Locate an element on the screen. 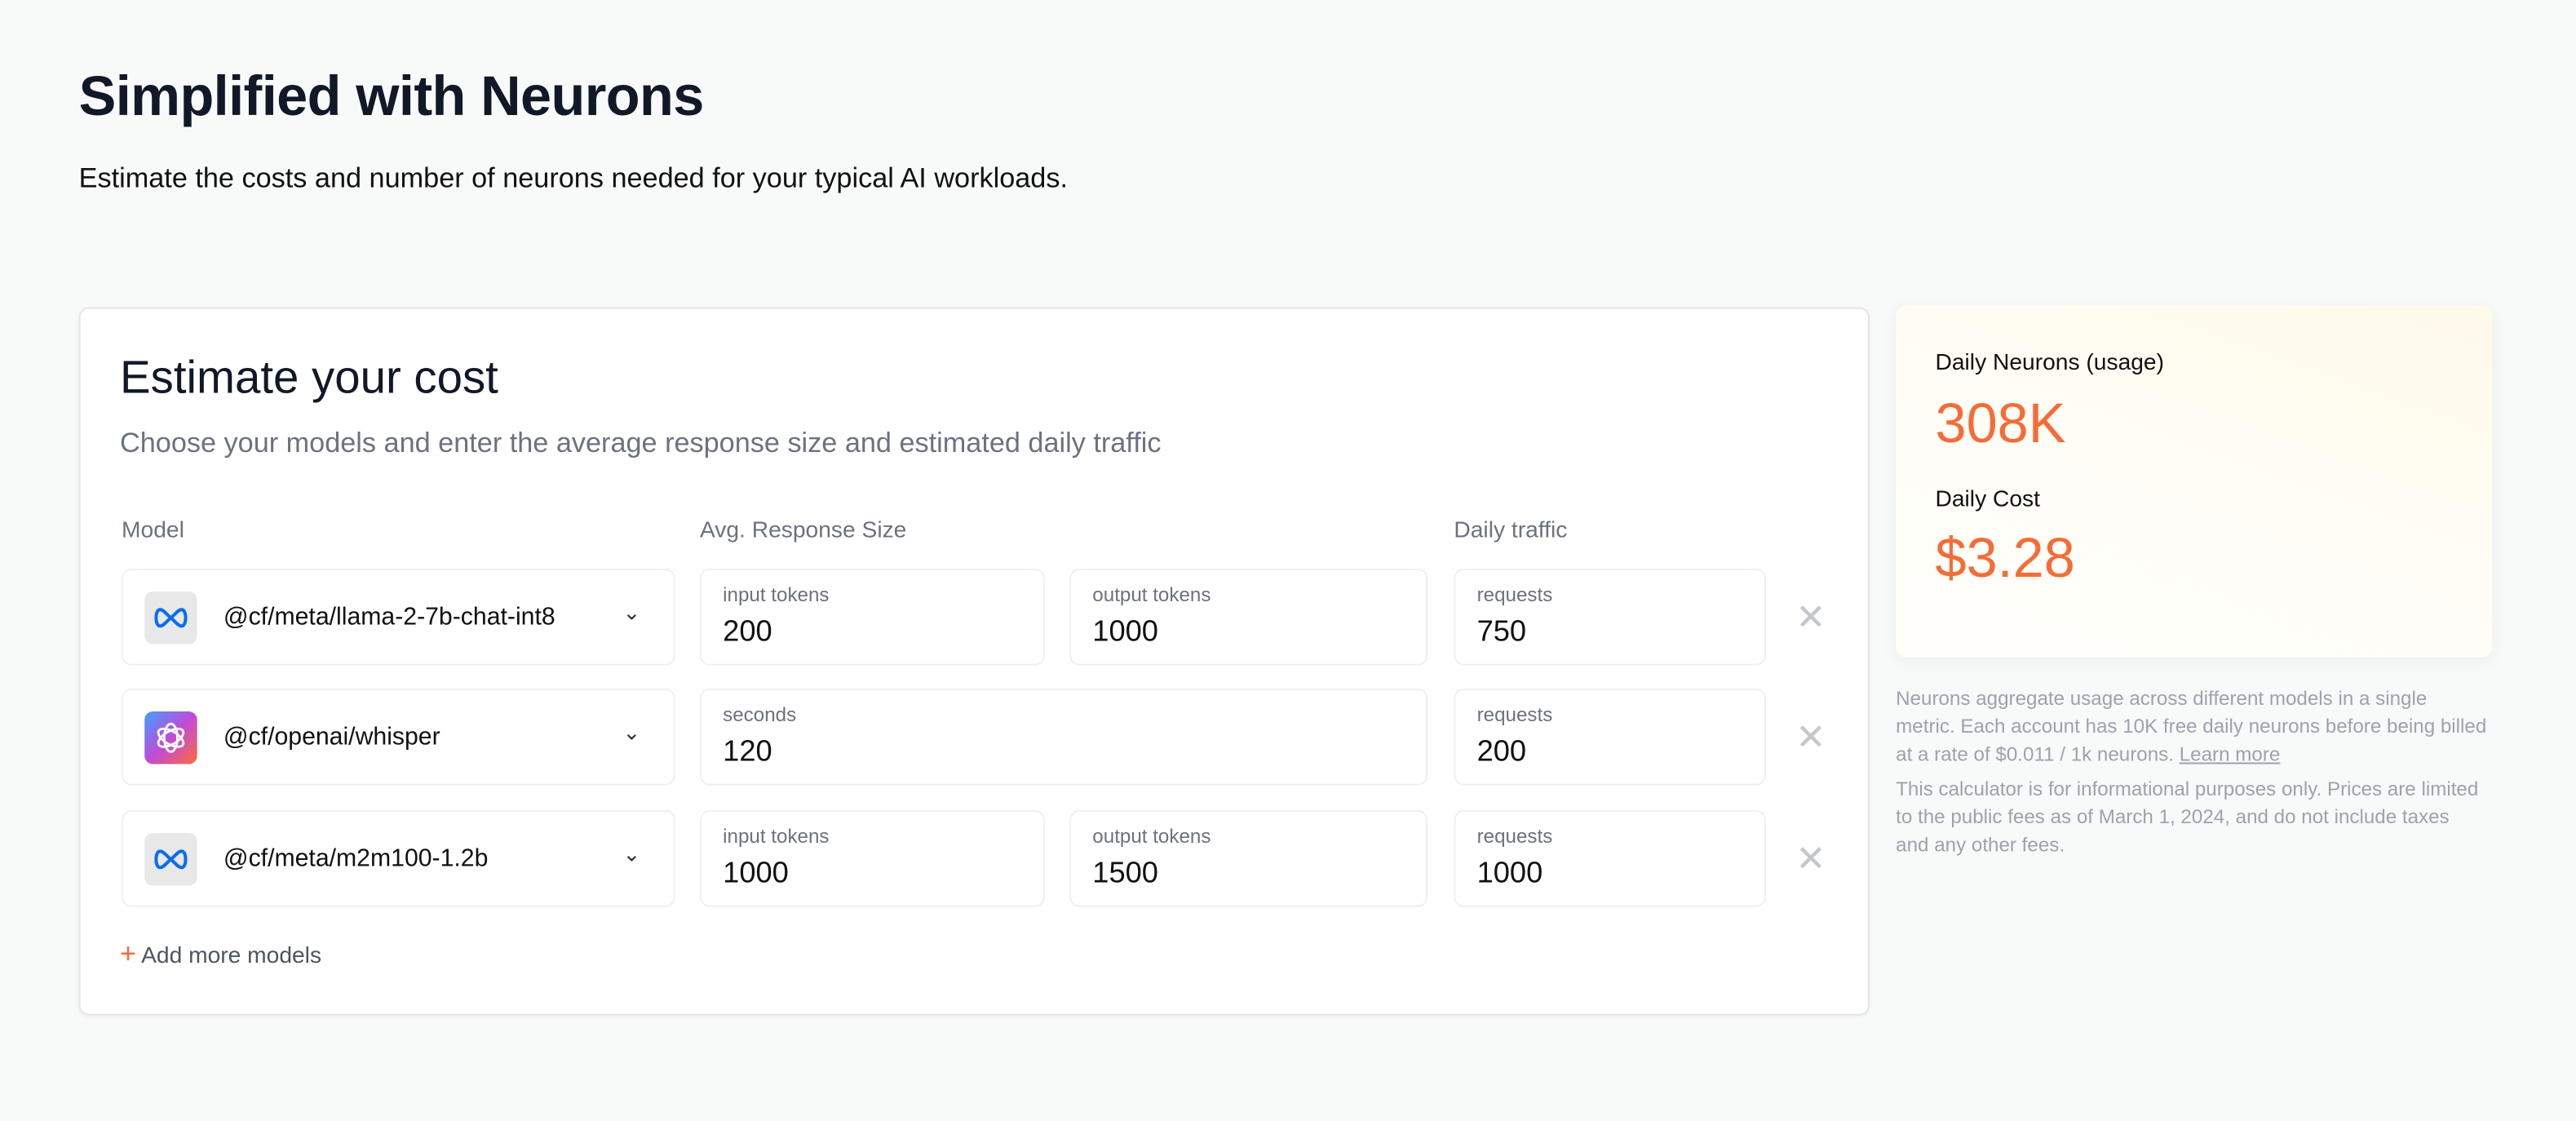 The image size is (2576, 1121). page-title: Simplified with Neurons is located at coordinates (391, 97).